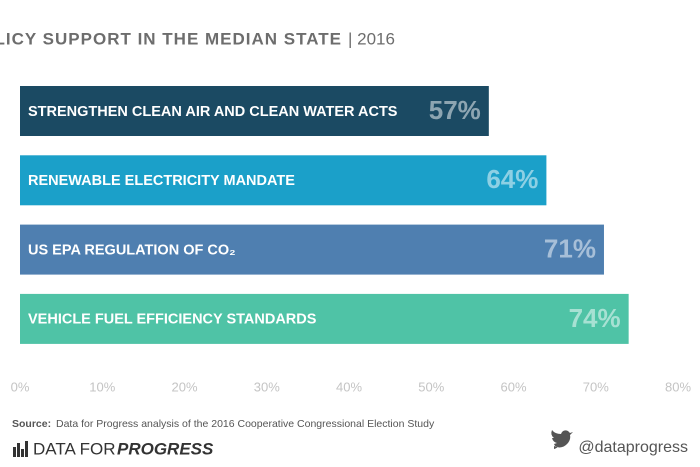 This screenshot has width=700, height=467. Describe the element at coordinates (633, 447) in the screenshot. I see `handle: @dataprogress` at that location.